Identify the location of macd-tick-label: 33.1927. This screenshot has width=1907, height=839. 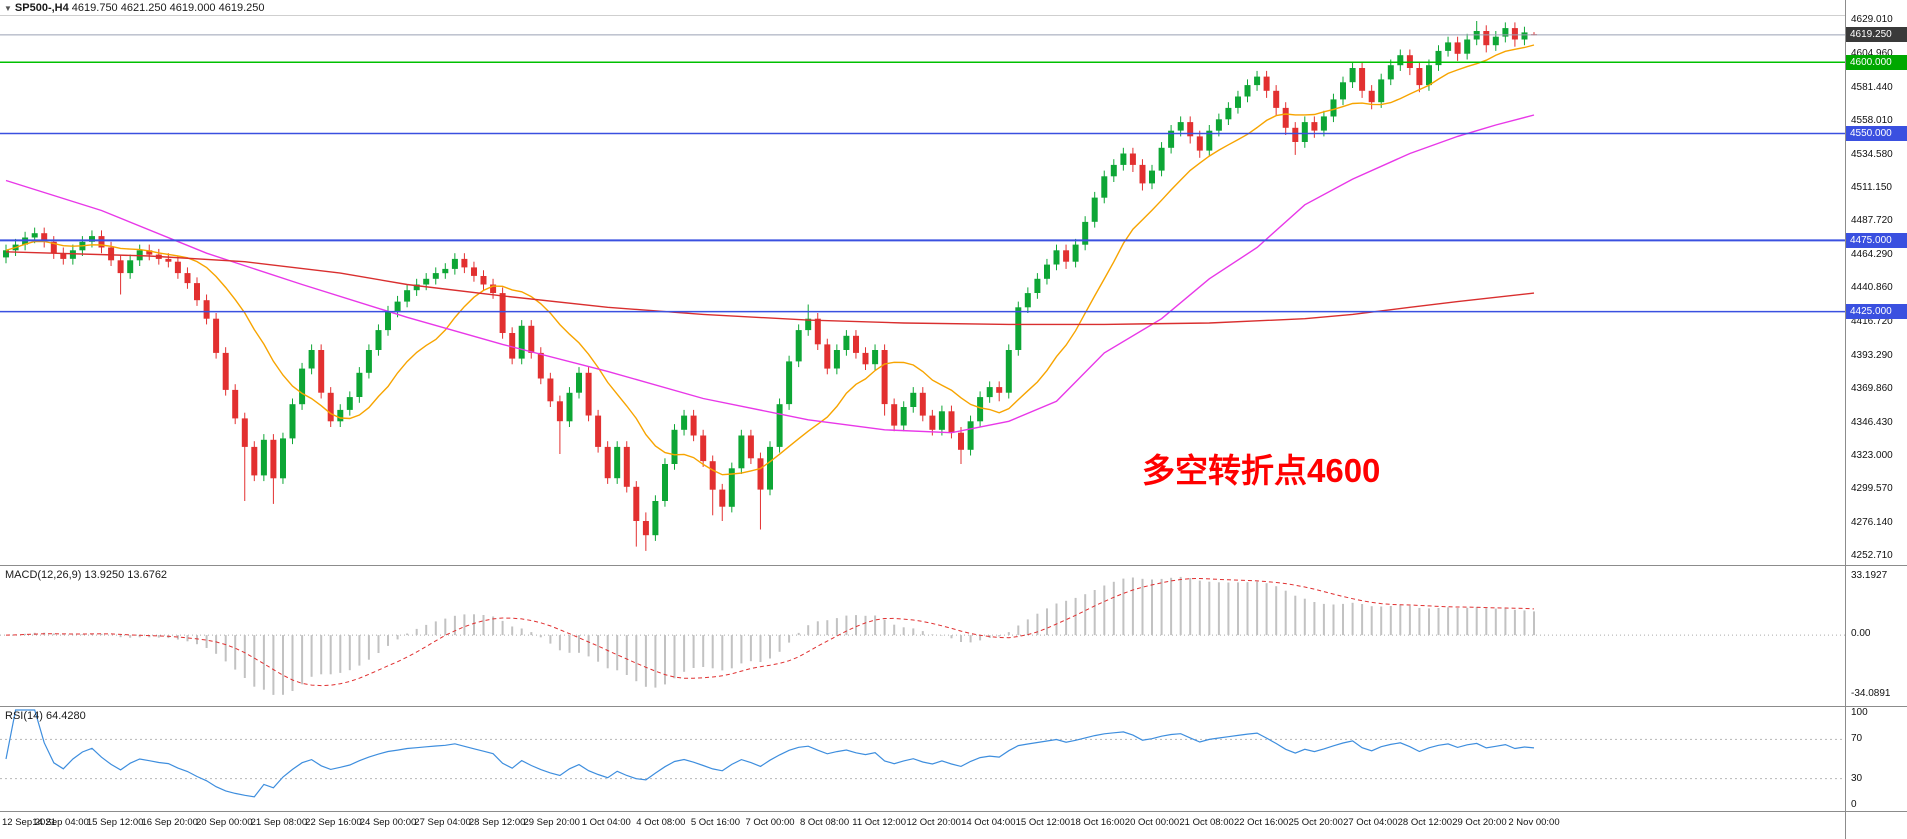
(1869, 575).